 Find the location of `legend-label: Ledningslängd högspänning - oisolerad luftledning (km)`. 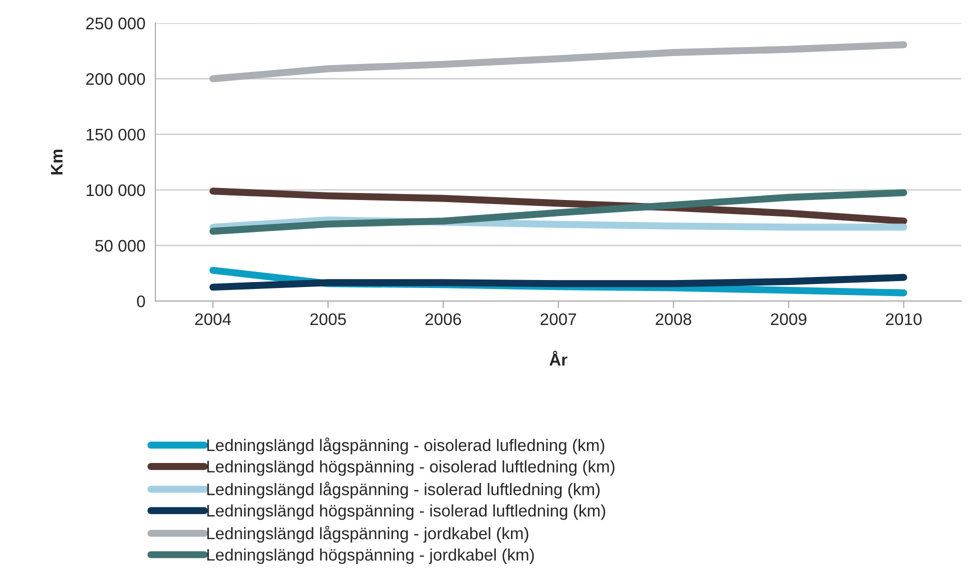

legend-label: Ledningslängd högspänning - oisolerad luftledning (km) is located at coordinates (410, 468).